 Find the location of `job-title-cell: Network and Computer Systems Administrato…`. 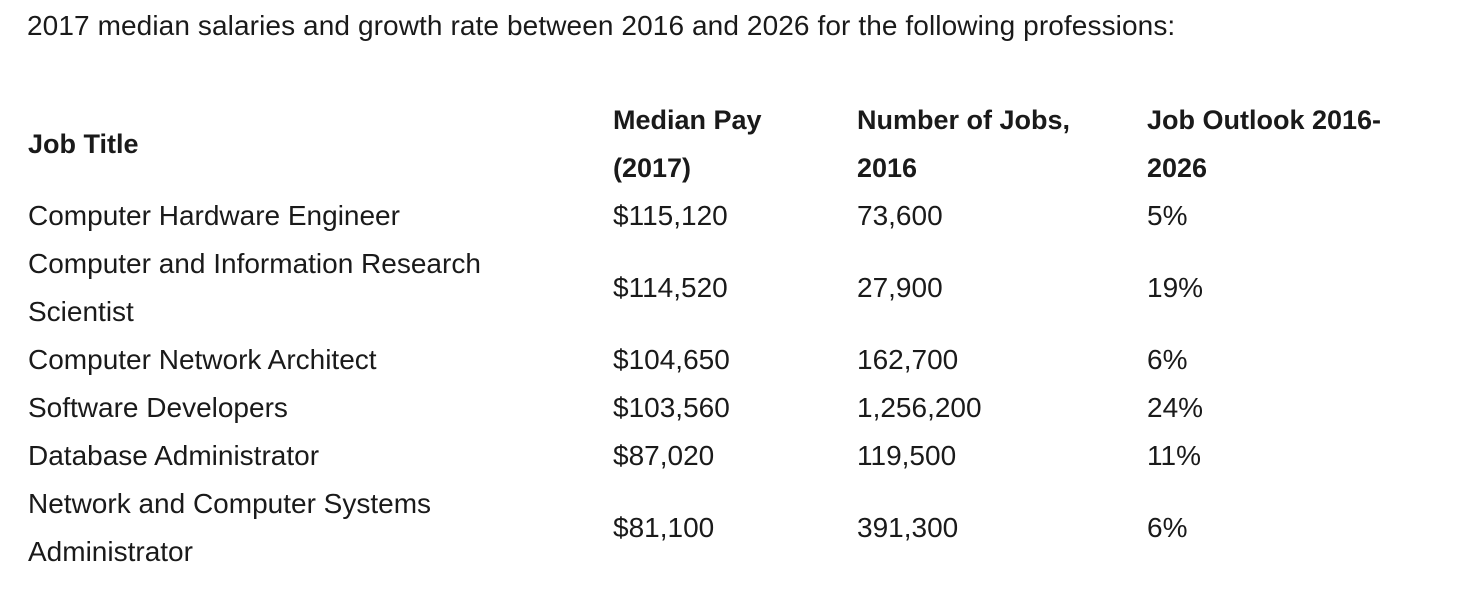

job-title-cell: Network and Computer Systems Administrato… is located at coordinates (310, 528).